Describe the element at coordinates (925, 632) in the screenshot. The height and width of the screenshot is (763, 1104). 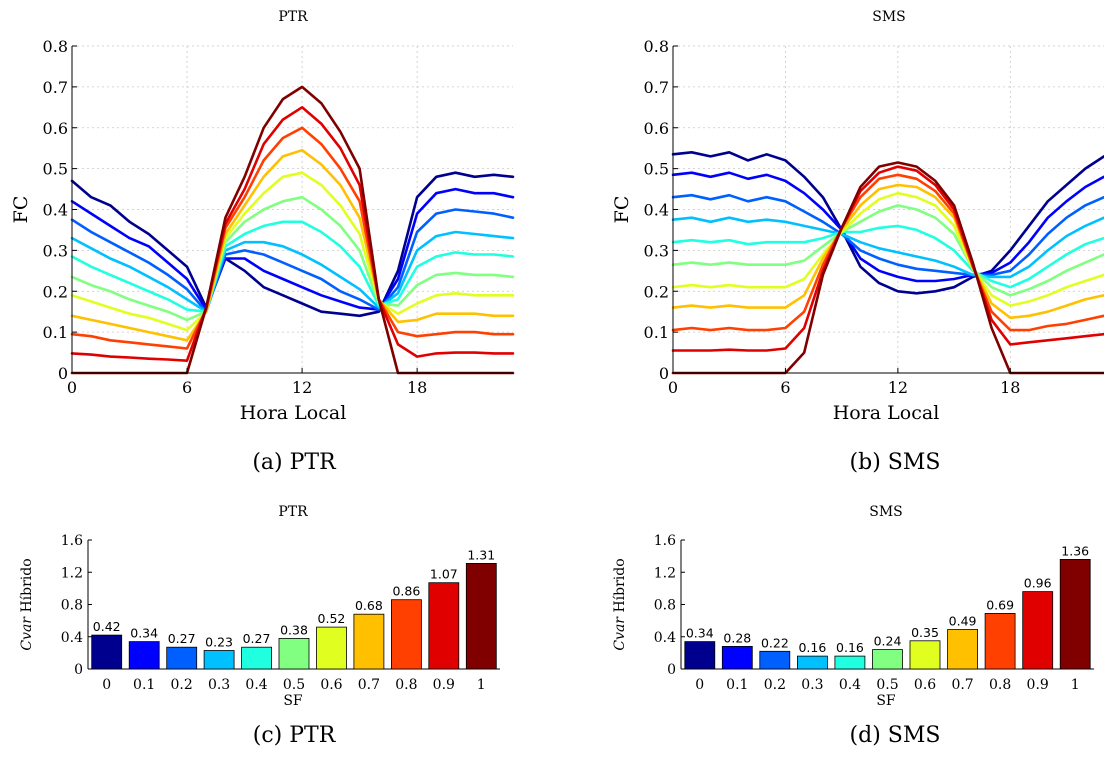
I see `bar-value-label: 0.35` at that location.